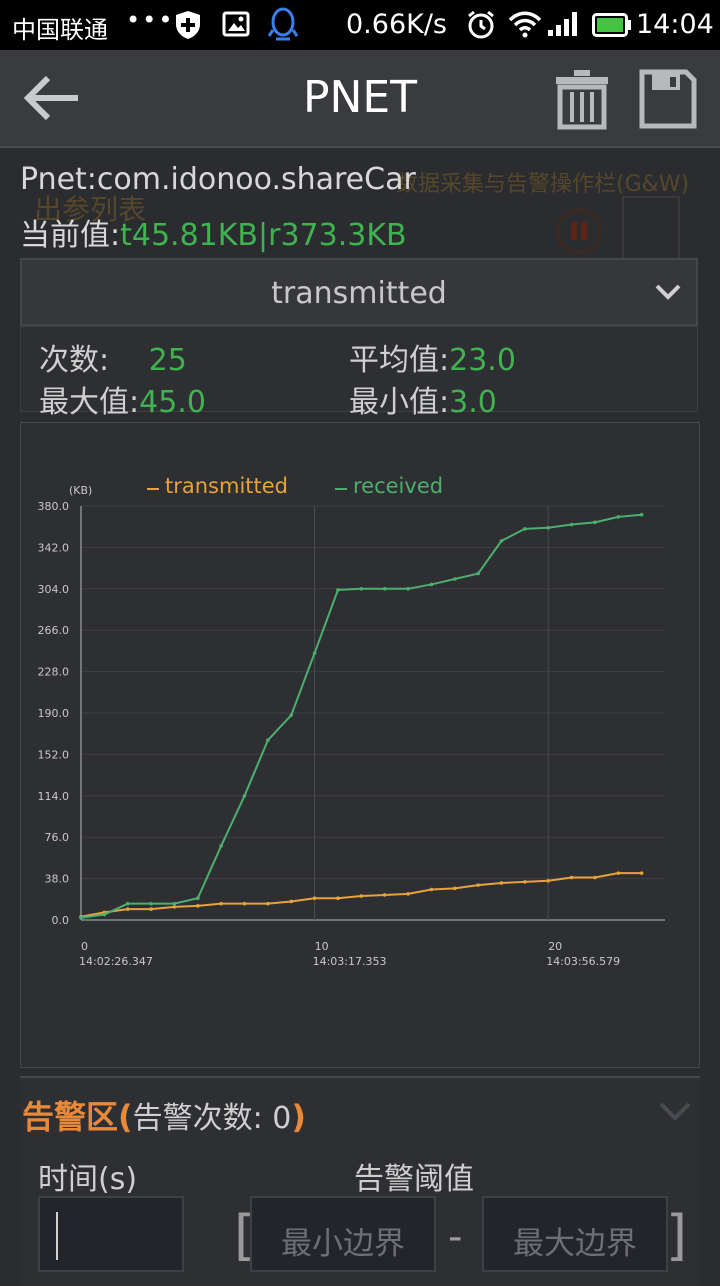 The image size is (720, 1286). Describe the element at coordinates (172, 402) in the screenshot. I see `stat-max-value: 45.0` at that location.